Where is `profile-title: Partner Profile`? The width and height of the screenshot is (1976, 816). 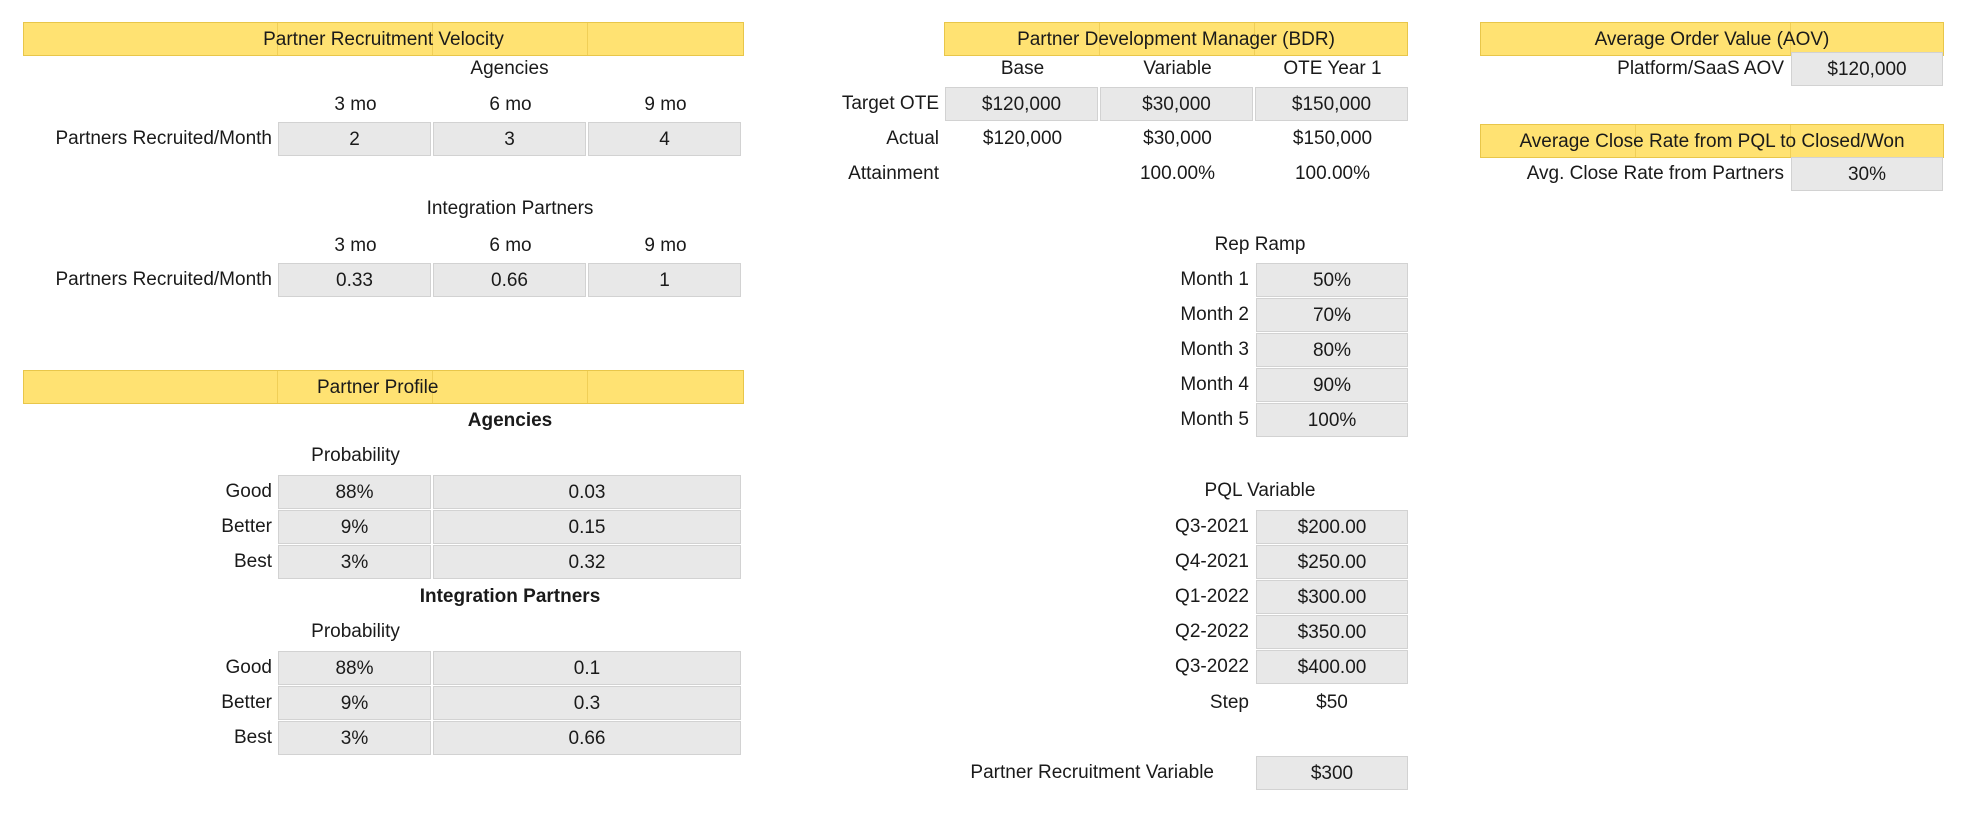 profile-title: Partner Profile is located at coordinates (378, 387).